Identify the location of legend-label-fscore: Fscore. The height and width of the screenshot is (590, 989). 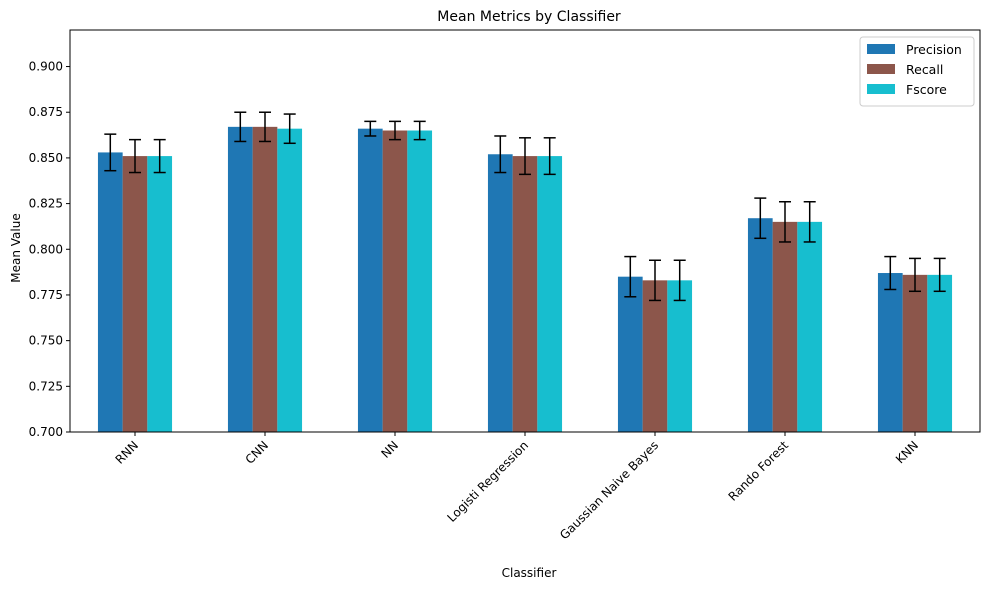
(926, 89).